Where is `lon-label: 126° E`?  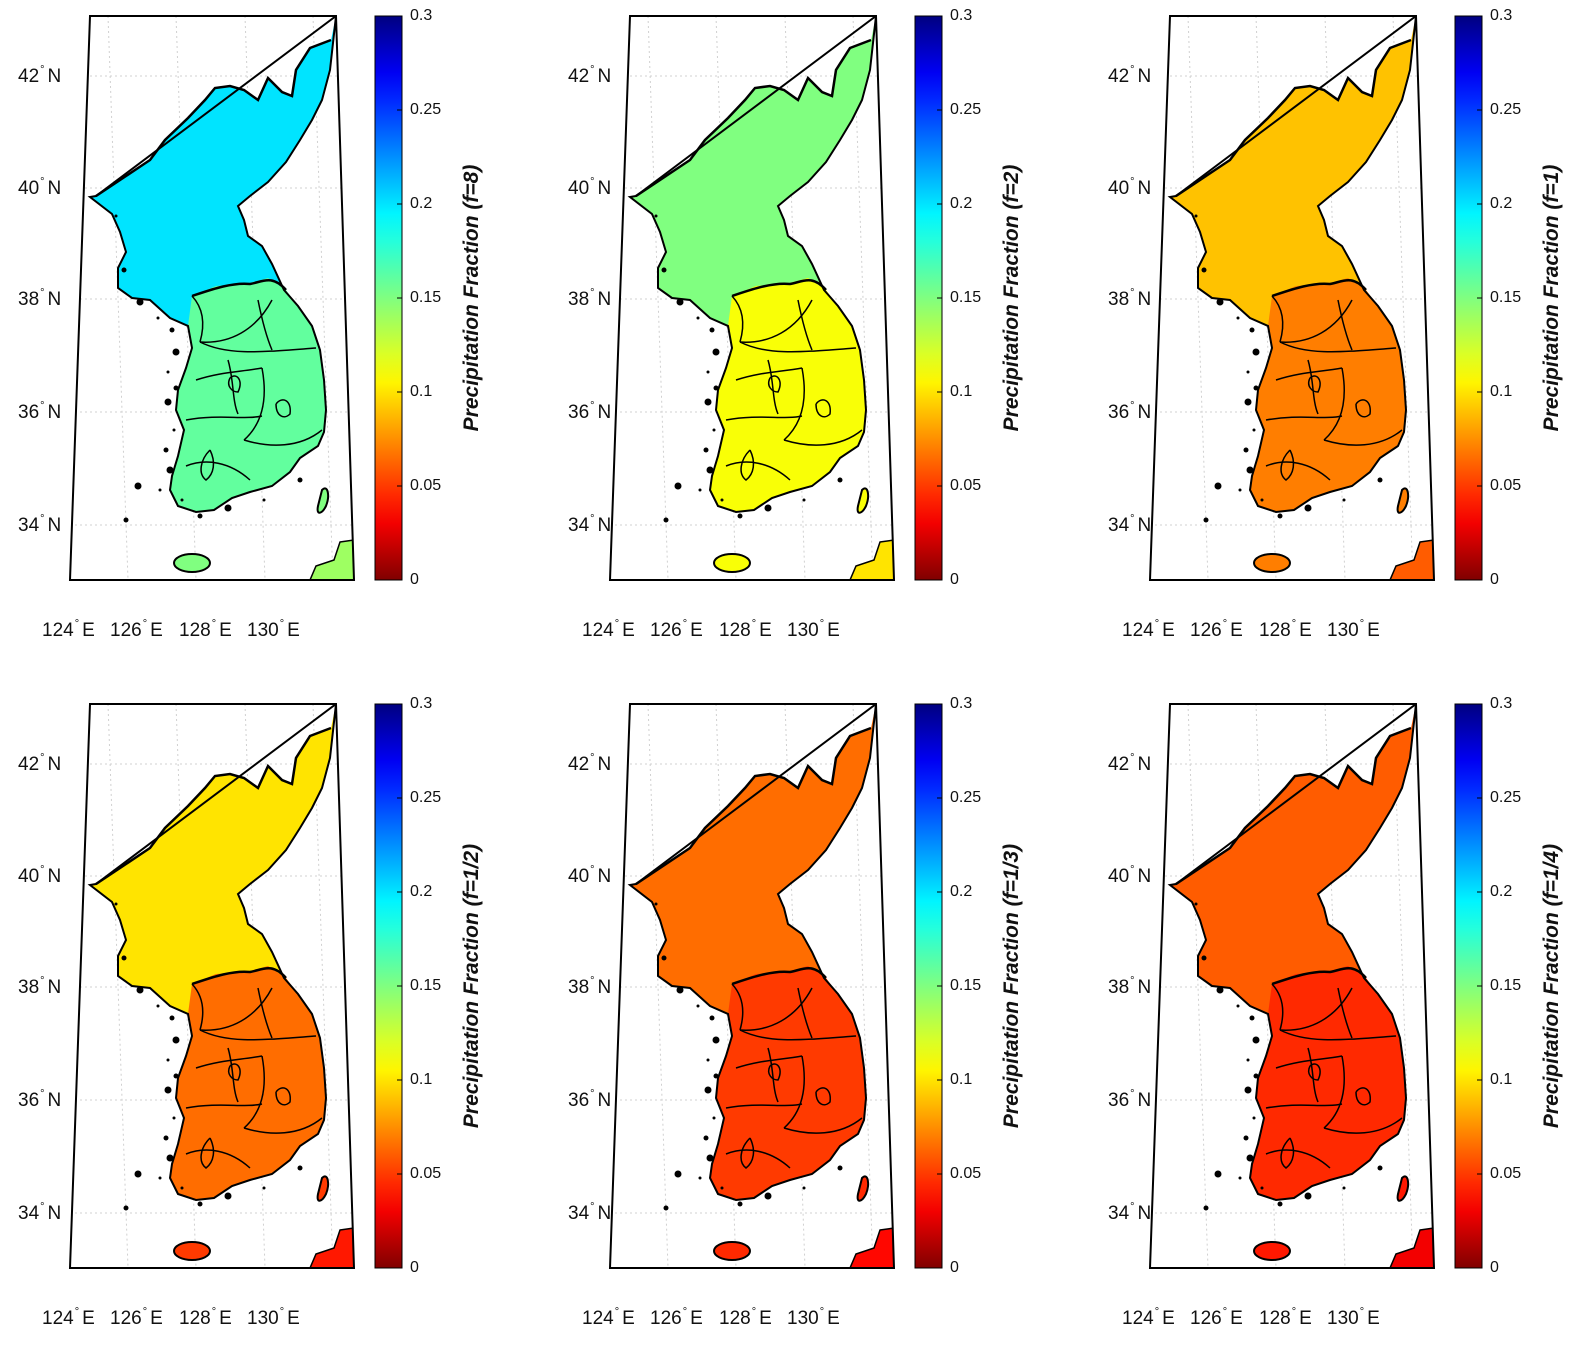
lon-label: 126° E is located at coordinates (1216, 629).